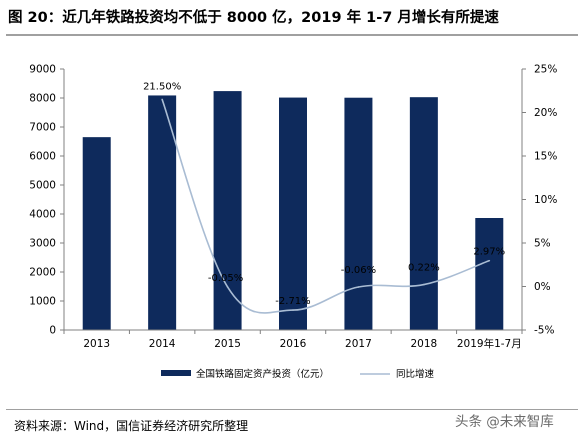 The image size is (585, 441). What do you see at coordinates (96, 233) in the screenshot?
I see `bar-2013` at bounding box center [96, 233].